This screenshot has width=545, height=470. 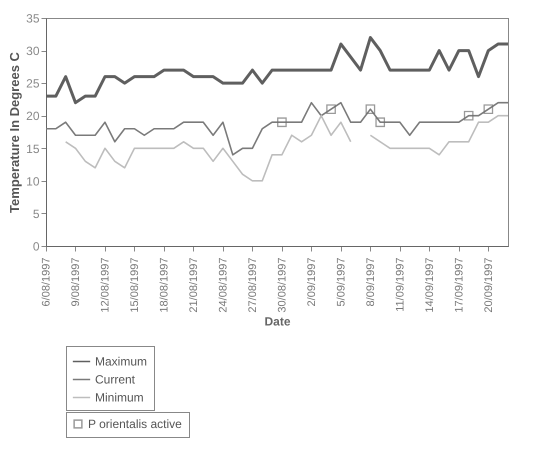 What do you see at coordinates (341, 282) in the screenshot?
I see `x-tick-label: 5/09/1997` at bounding box center [341, 282].